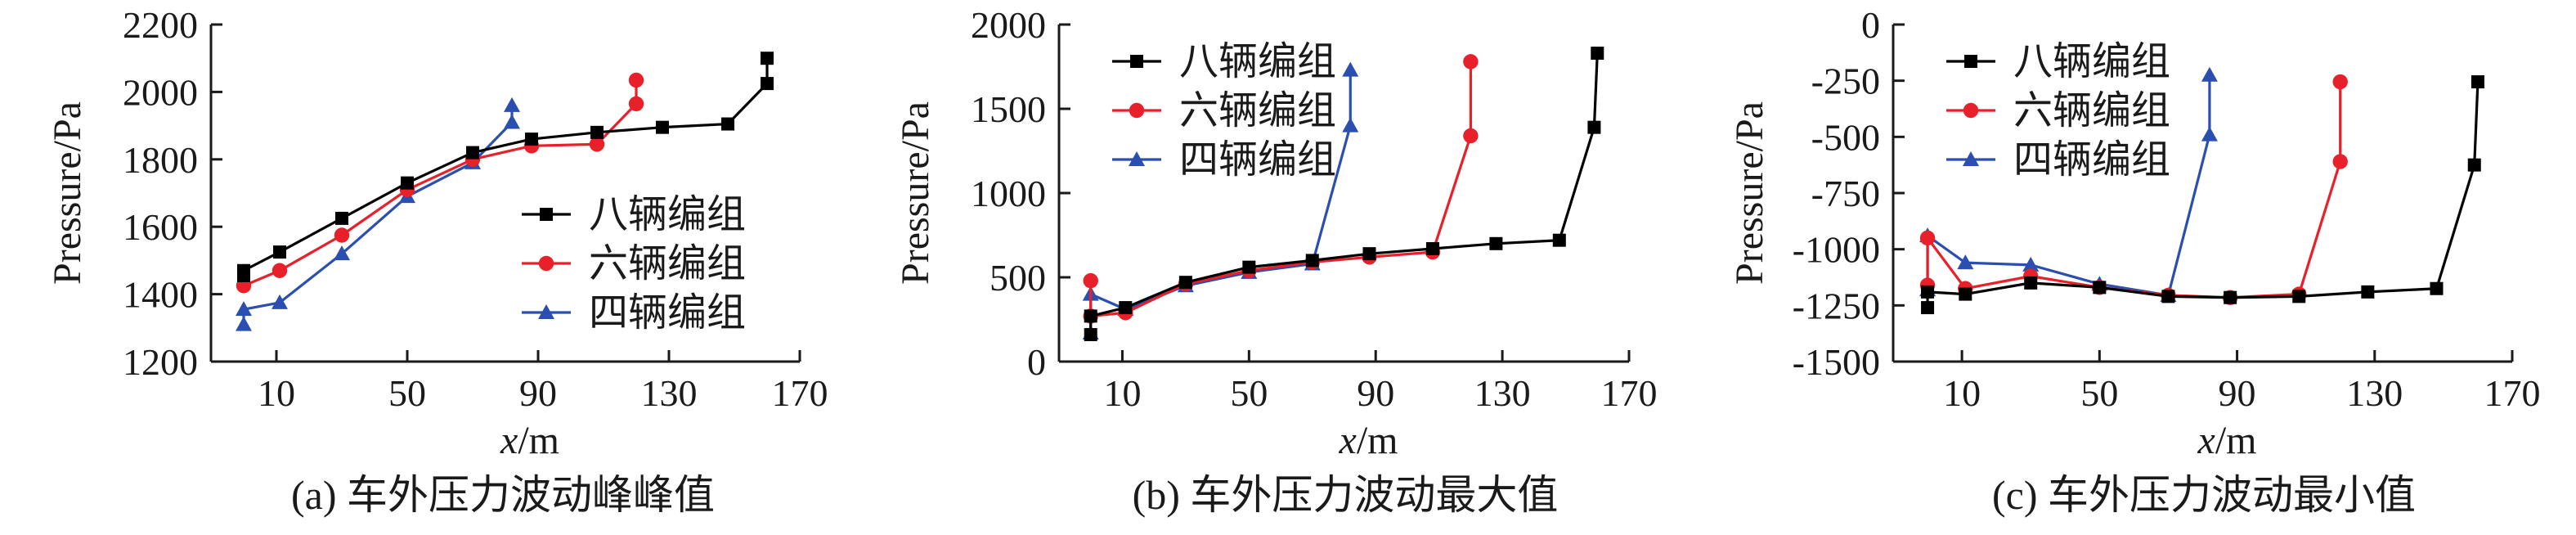 This screenshot has height=535, width=2576. What do you see at coordinates (161, 362) in the screenshot?
I see `y-tick-label: 1200` at bounding box center [161, 362].